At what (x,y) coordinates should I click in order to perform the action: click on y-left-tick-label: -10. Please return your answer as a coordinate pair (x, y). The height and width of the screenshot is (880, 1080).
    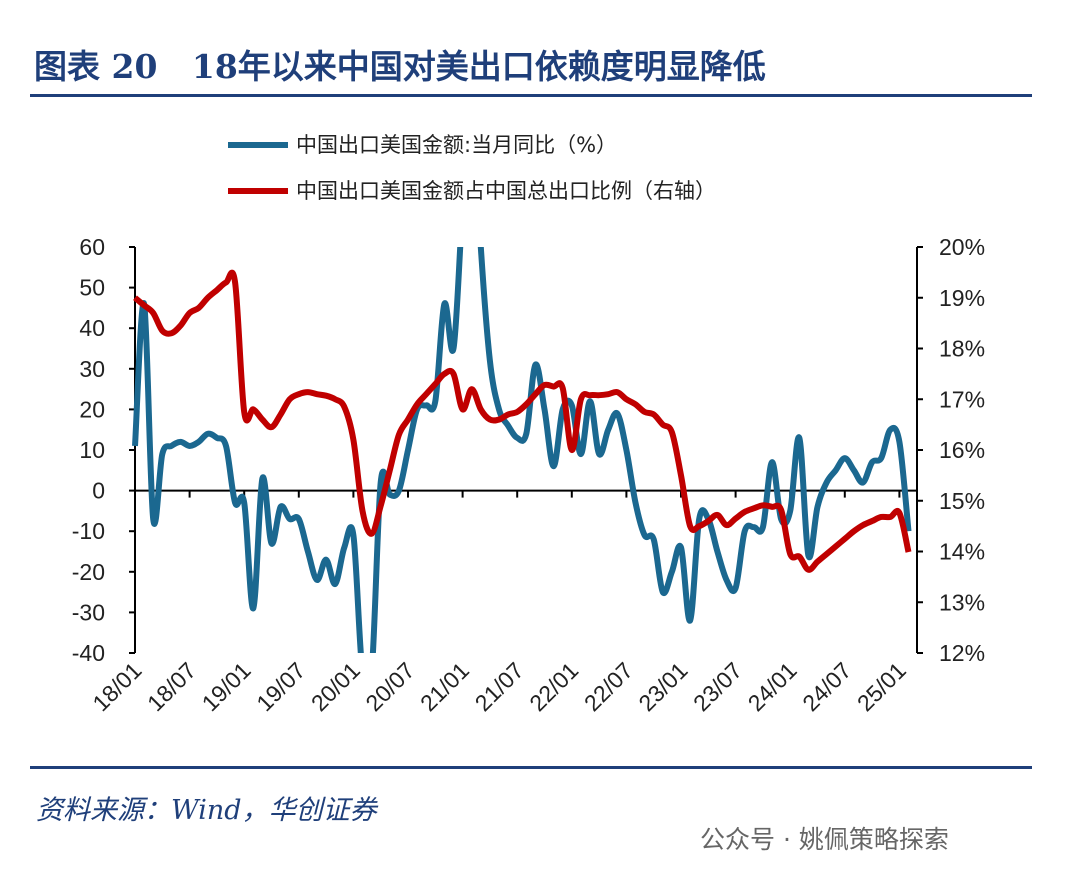
    Looking at the image, I should click on (88, 531).